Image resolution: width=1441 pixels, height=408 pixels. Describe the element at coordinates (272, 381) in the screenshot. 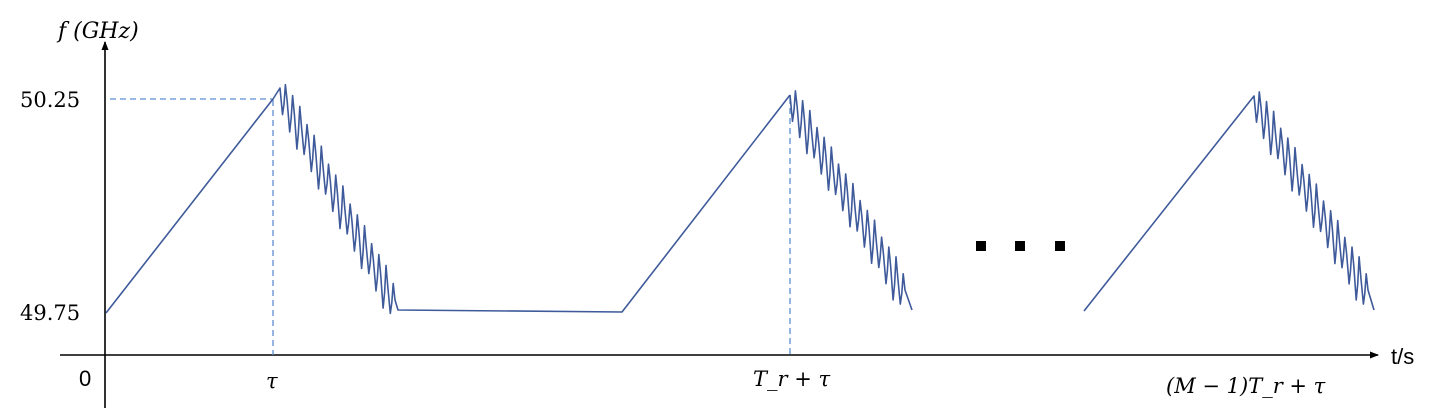

I see `x-tick-tau: τ` at that location.